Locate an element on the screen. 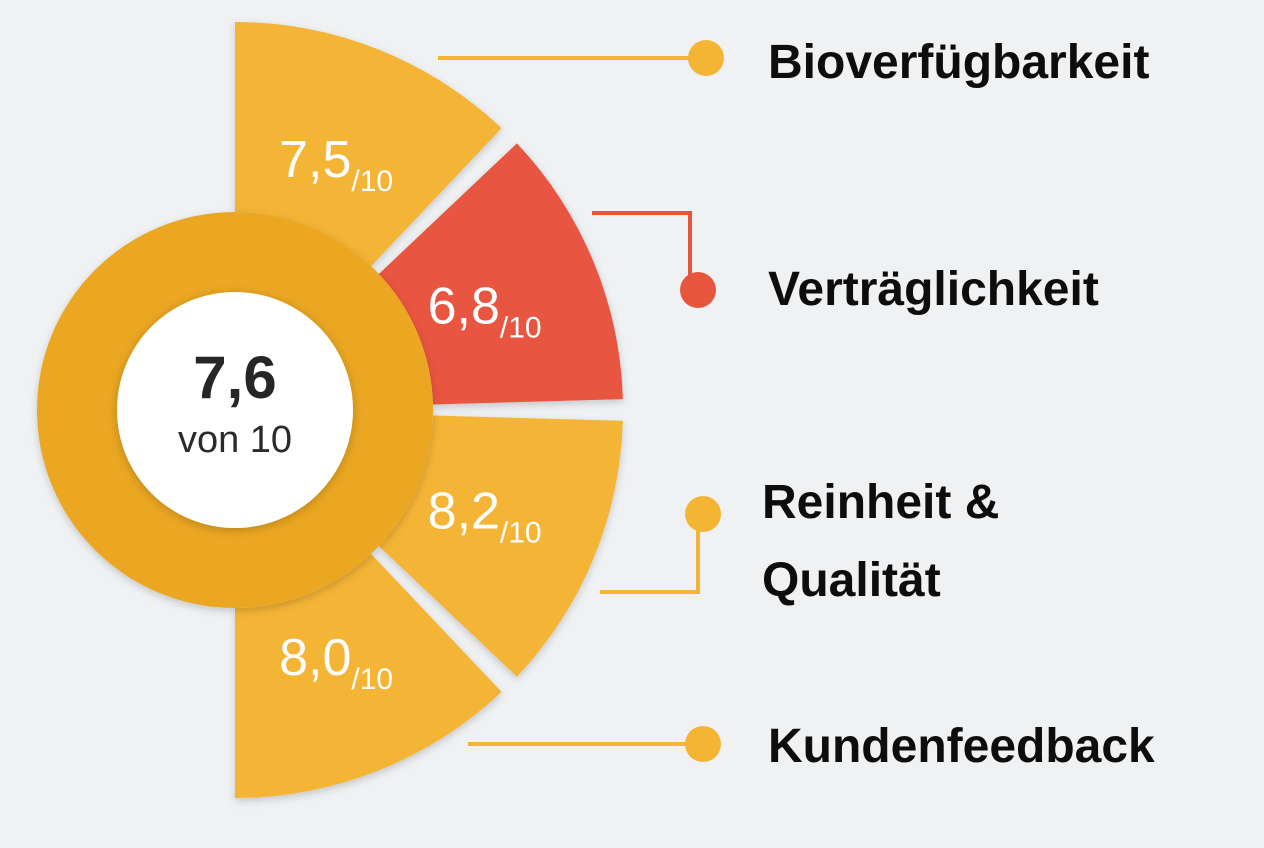 The image size is (1264, 848). segment-vertraeglichkeit is located at coordinates (500, 274).